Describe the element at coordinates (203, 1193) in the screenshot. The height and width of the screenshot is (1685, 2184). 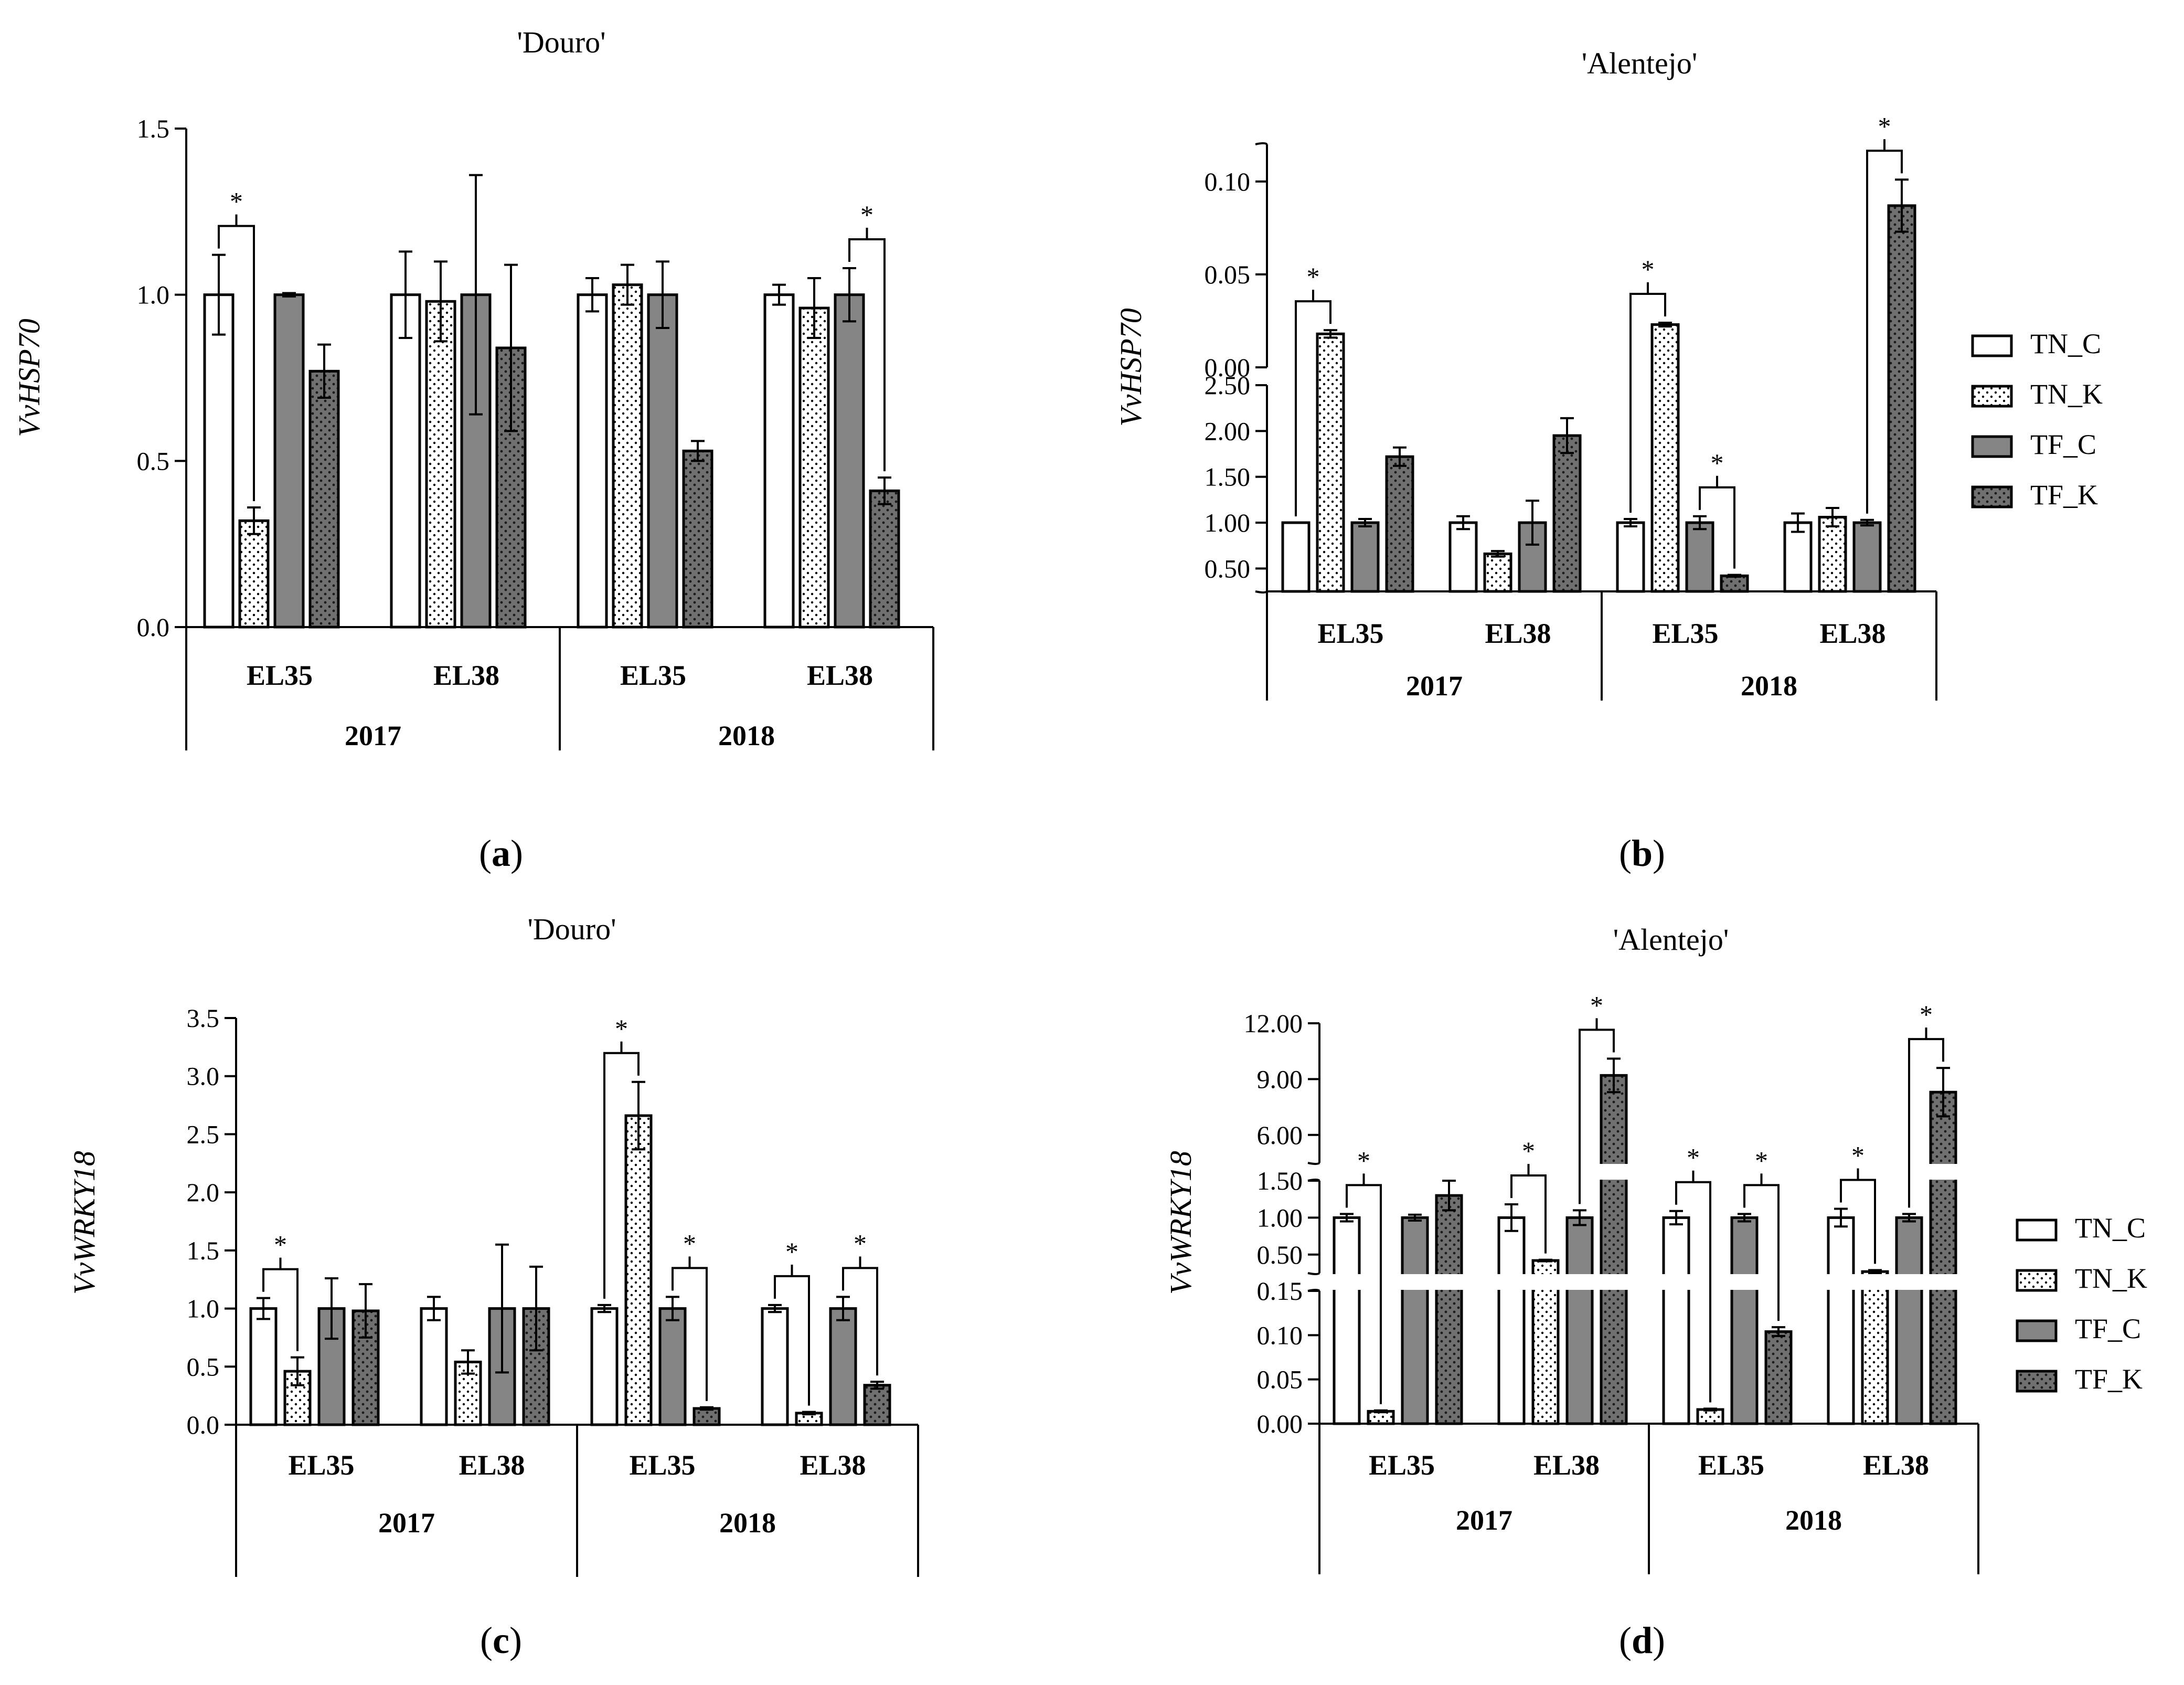
I see `y-tick-label: 2.0` at that location.